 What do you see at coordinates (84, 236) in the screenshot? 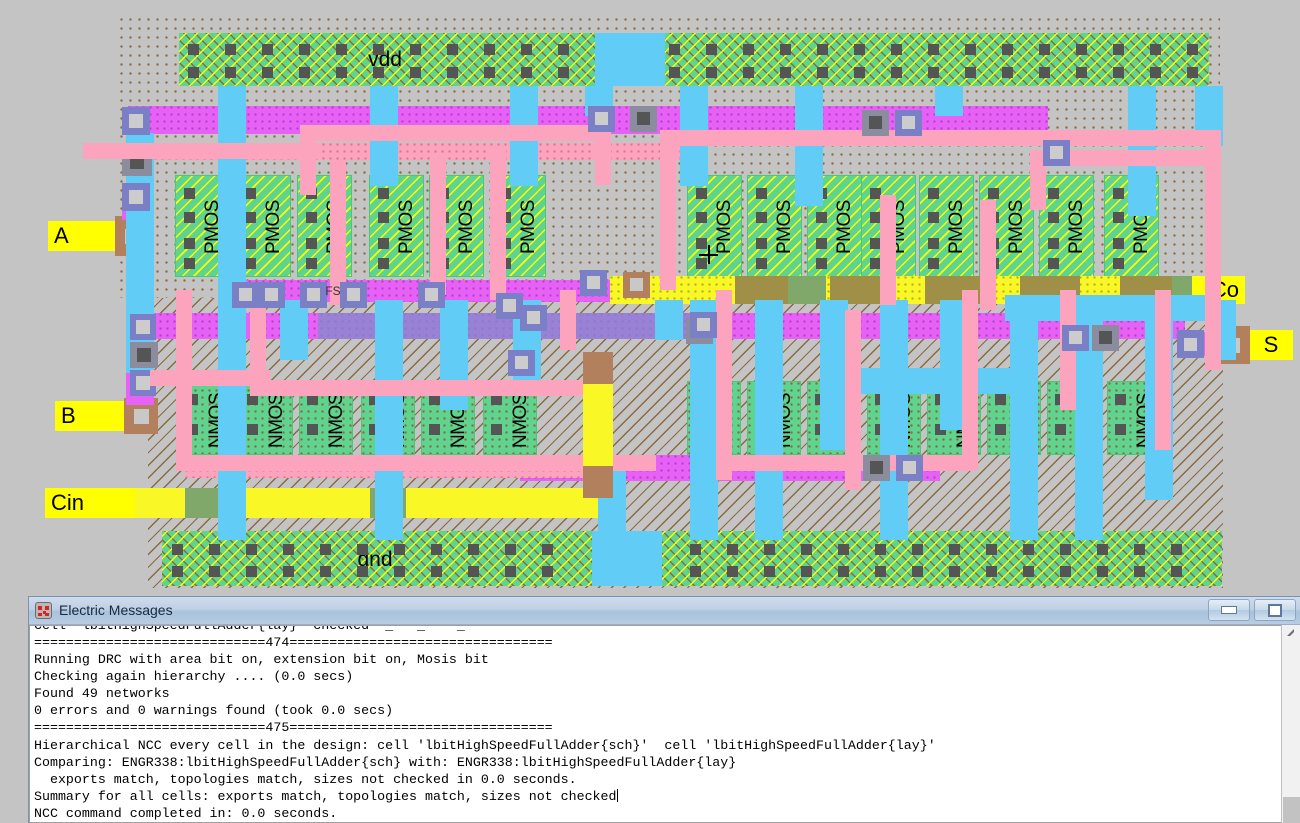
I see `export-label-a: A` at bounding box center [84, 236].